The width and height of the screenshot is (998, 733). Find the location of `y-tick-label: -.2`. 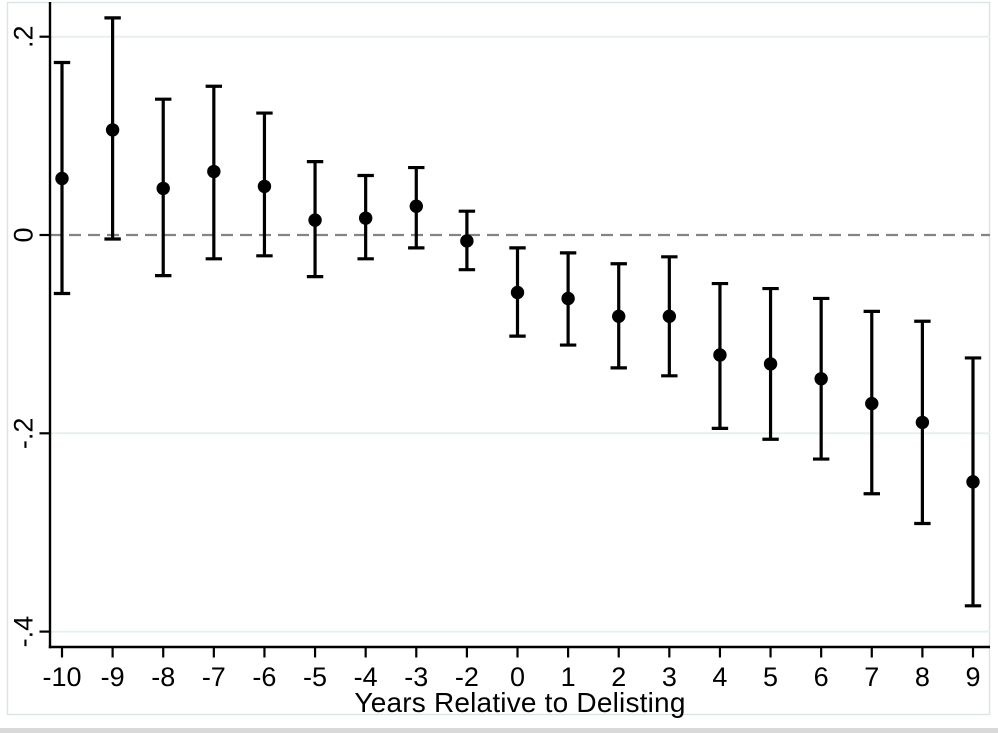

y-tick-label: -.2 is located at coordinates (23, 434).